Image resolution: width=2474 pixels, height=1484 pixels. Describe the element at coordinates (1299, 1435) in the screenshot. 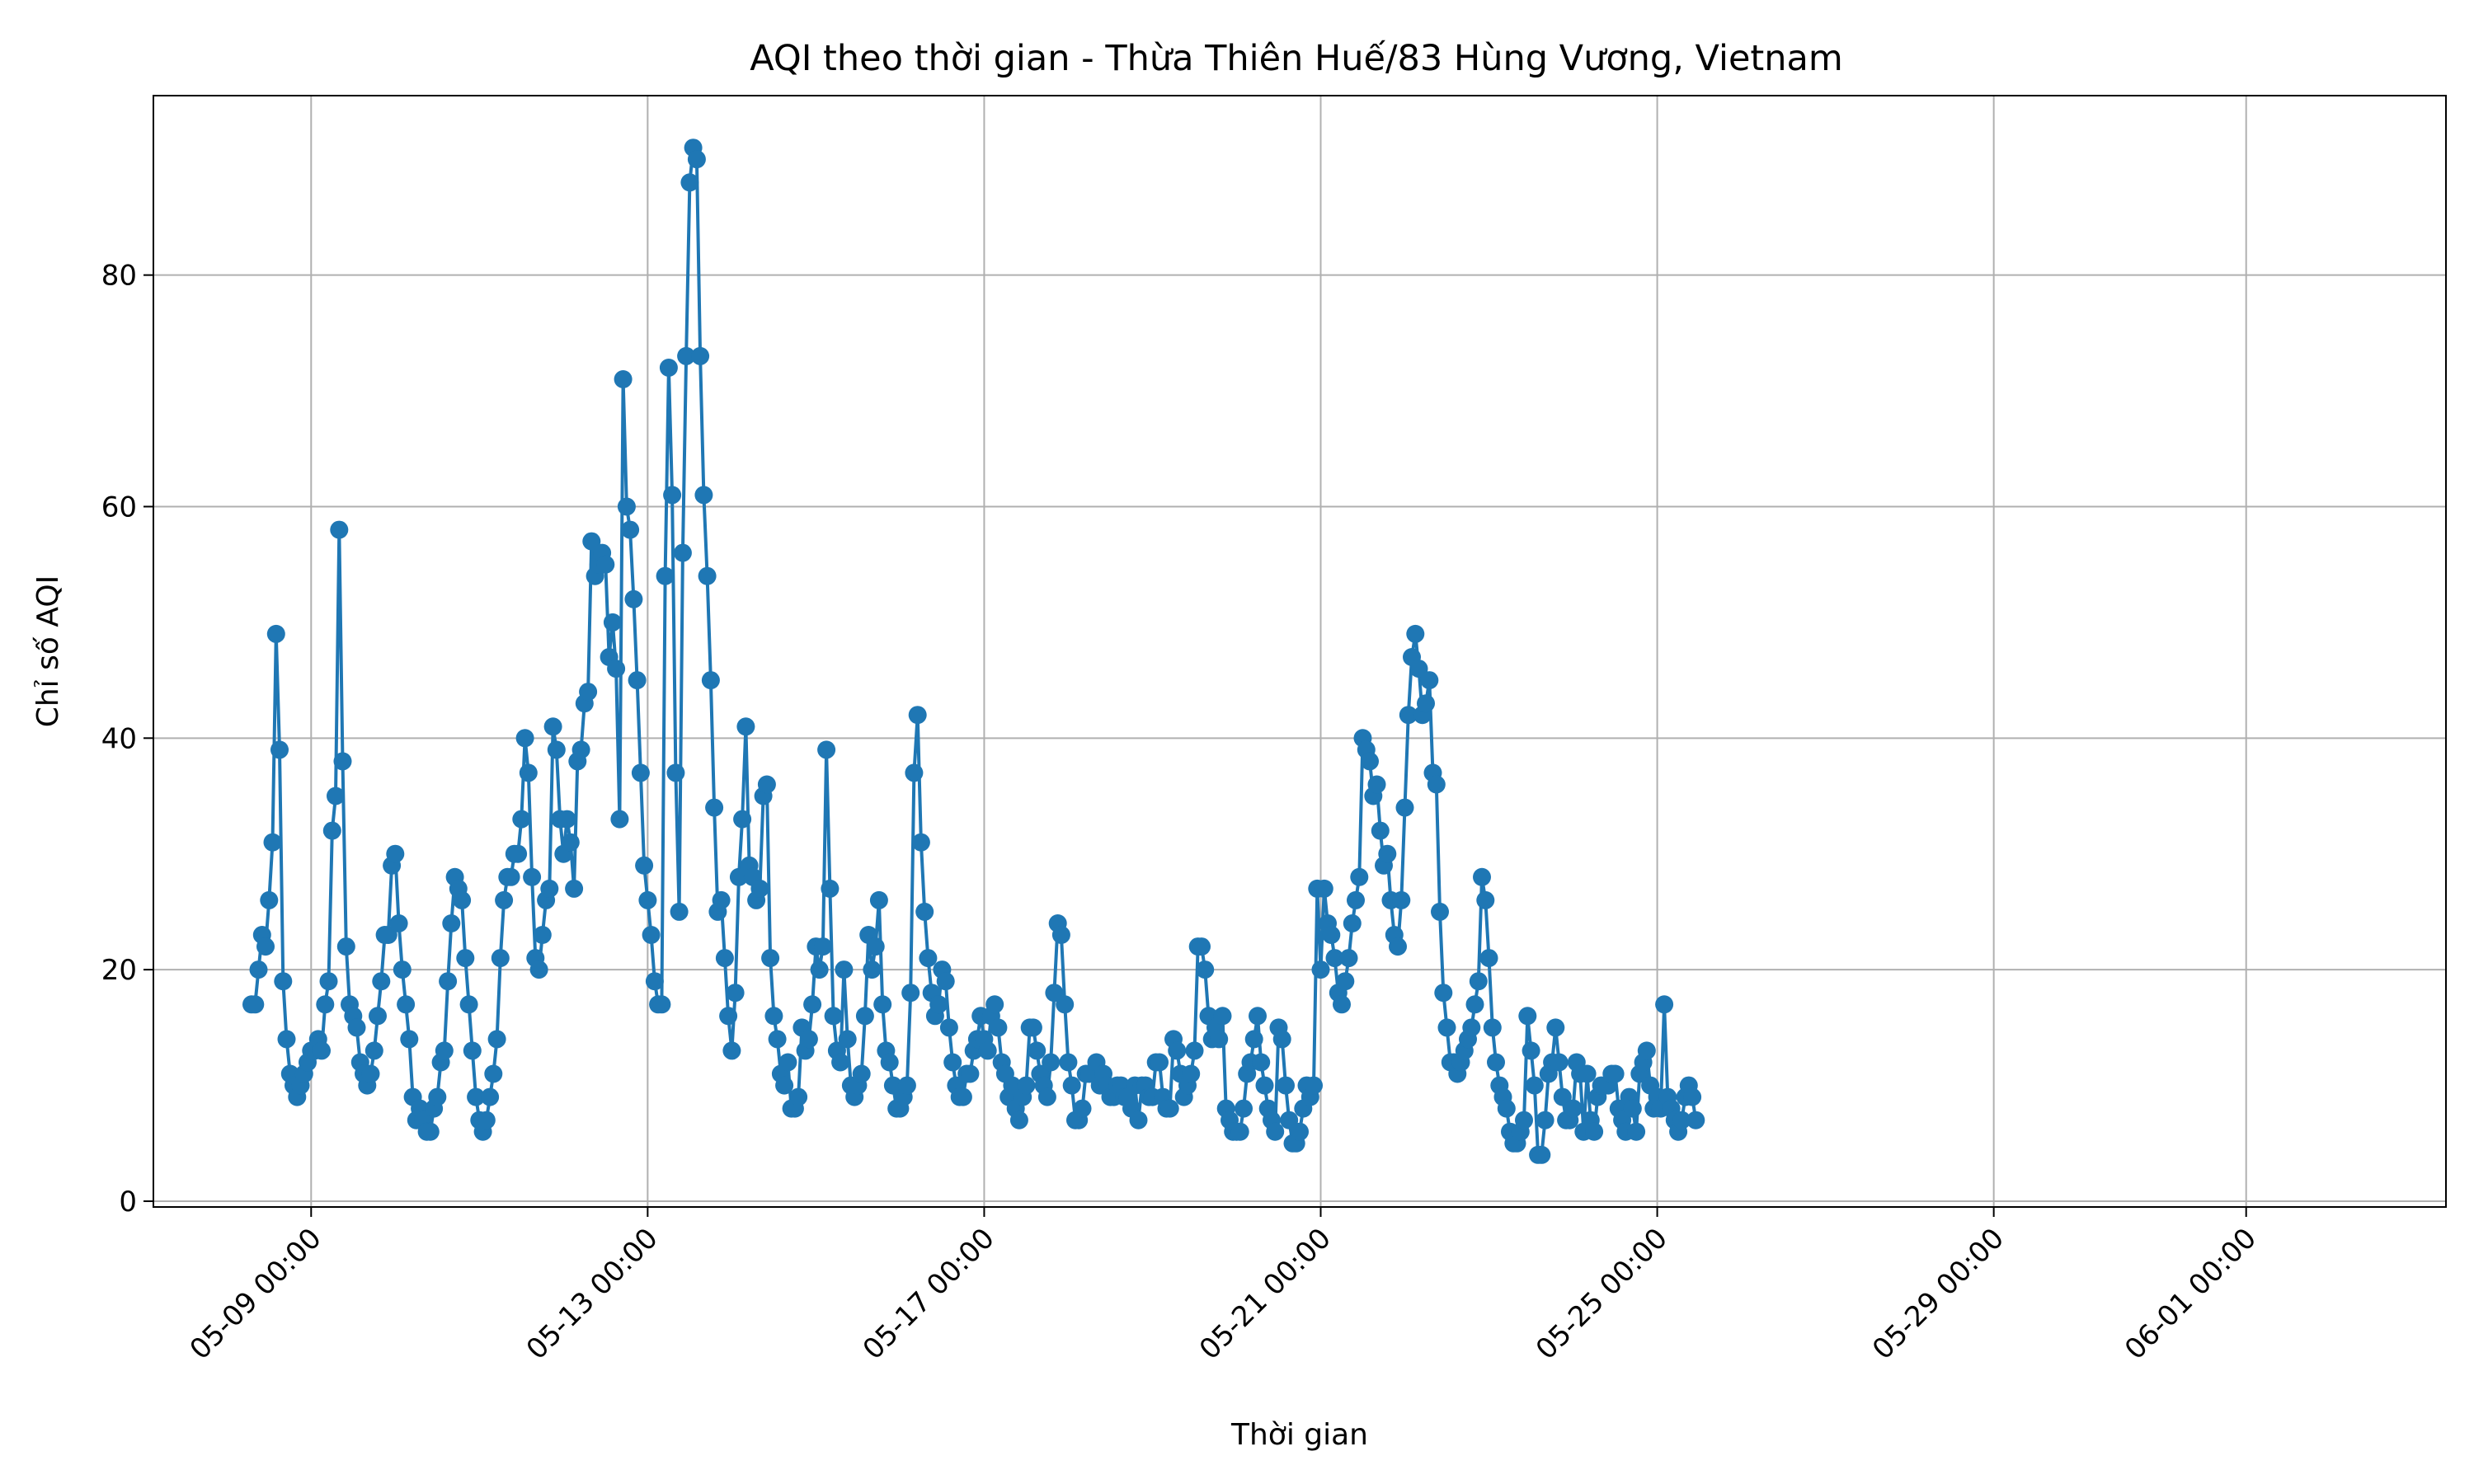

I see `x-axis-title: Thời gian` at that location.